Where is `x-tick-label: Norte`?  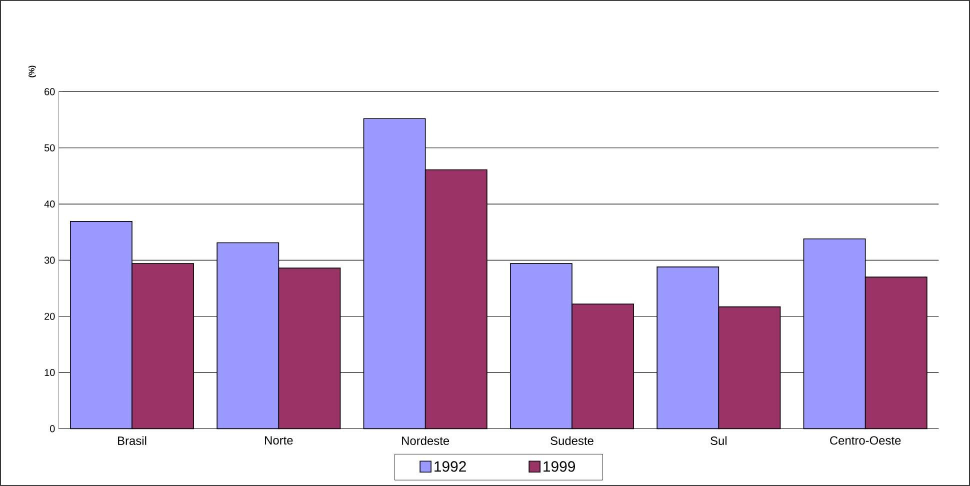 x-tick-label: Norte is located at coordinates (279, 440).